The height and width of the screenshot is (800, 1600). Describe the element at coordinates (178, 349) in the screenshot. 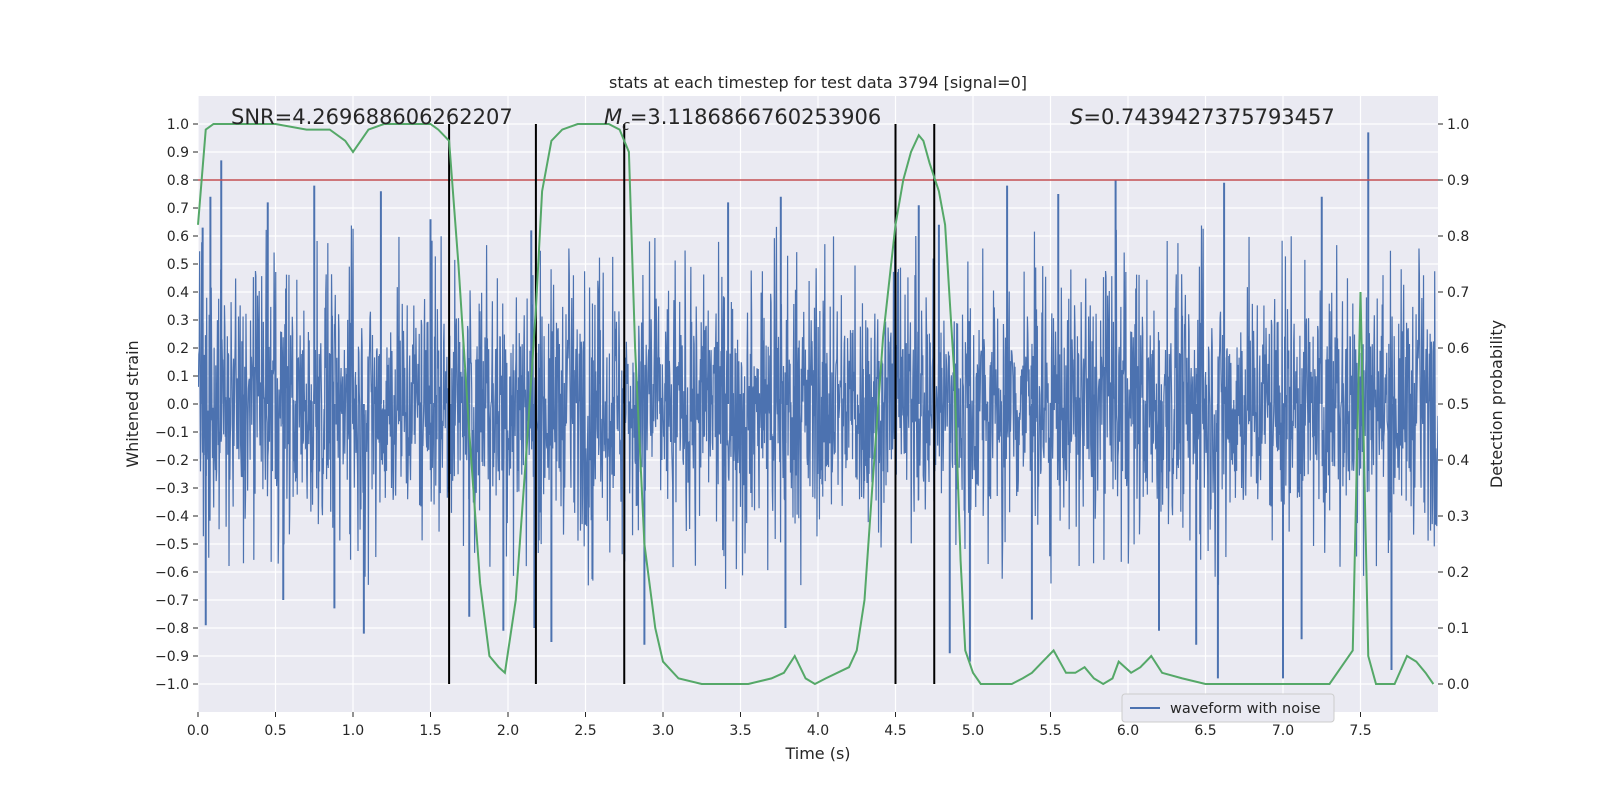

I see `y-left-tick-label-8: 0.2` at that location.